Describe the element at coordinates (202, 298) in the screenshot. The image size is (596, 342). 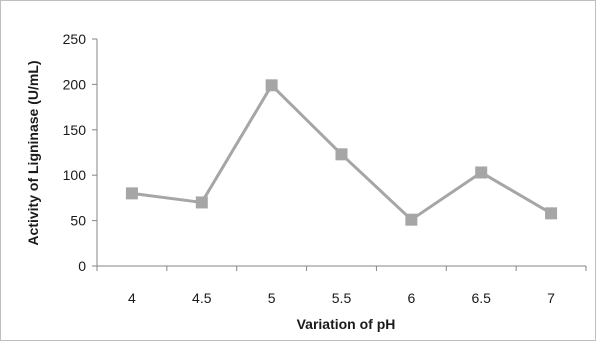
I see `x-tick-label: 4.5` at that location.